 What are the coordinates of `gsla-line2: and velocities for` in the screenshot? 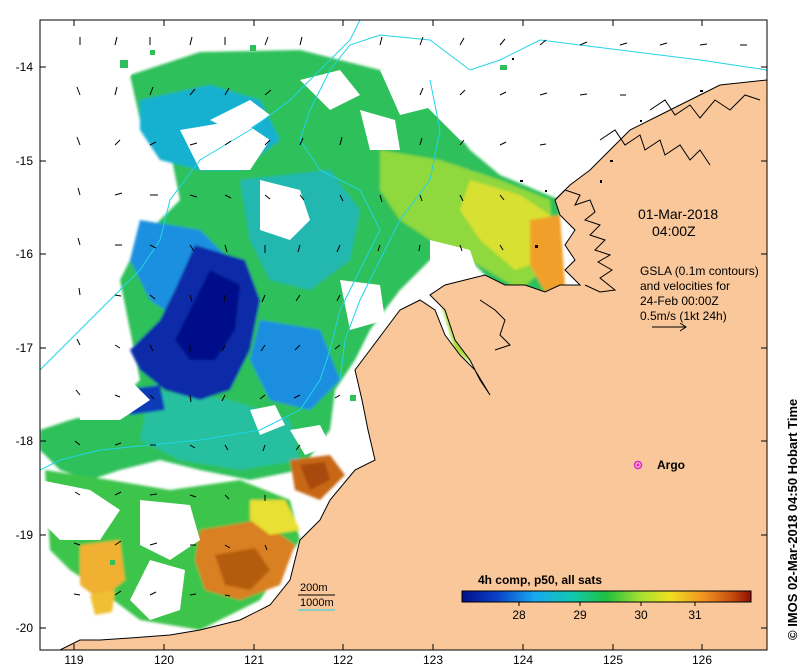 It's located at (685, 286).